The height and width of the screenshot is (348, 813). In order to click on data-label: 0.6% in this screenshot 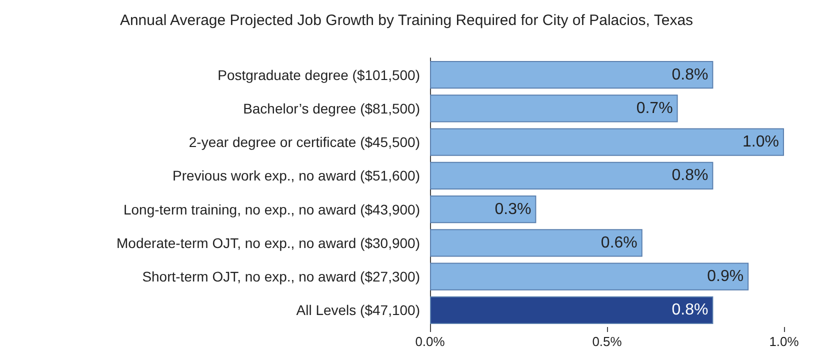, I will do `click(619, 243)`.